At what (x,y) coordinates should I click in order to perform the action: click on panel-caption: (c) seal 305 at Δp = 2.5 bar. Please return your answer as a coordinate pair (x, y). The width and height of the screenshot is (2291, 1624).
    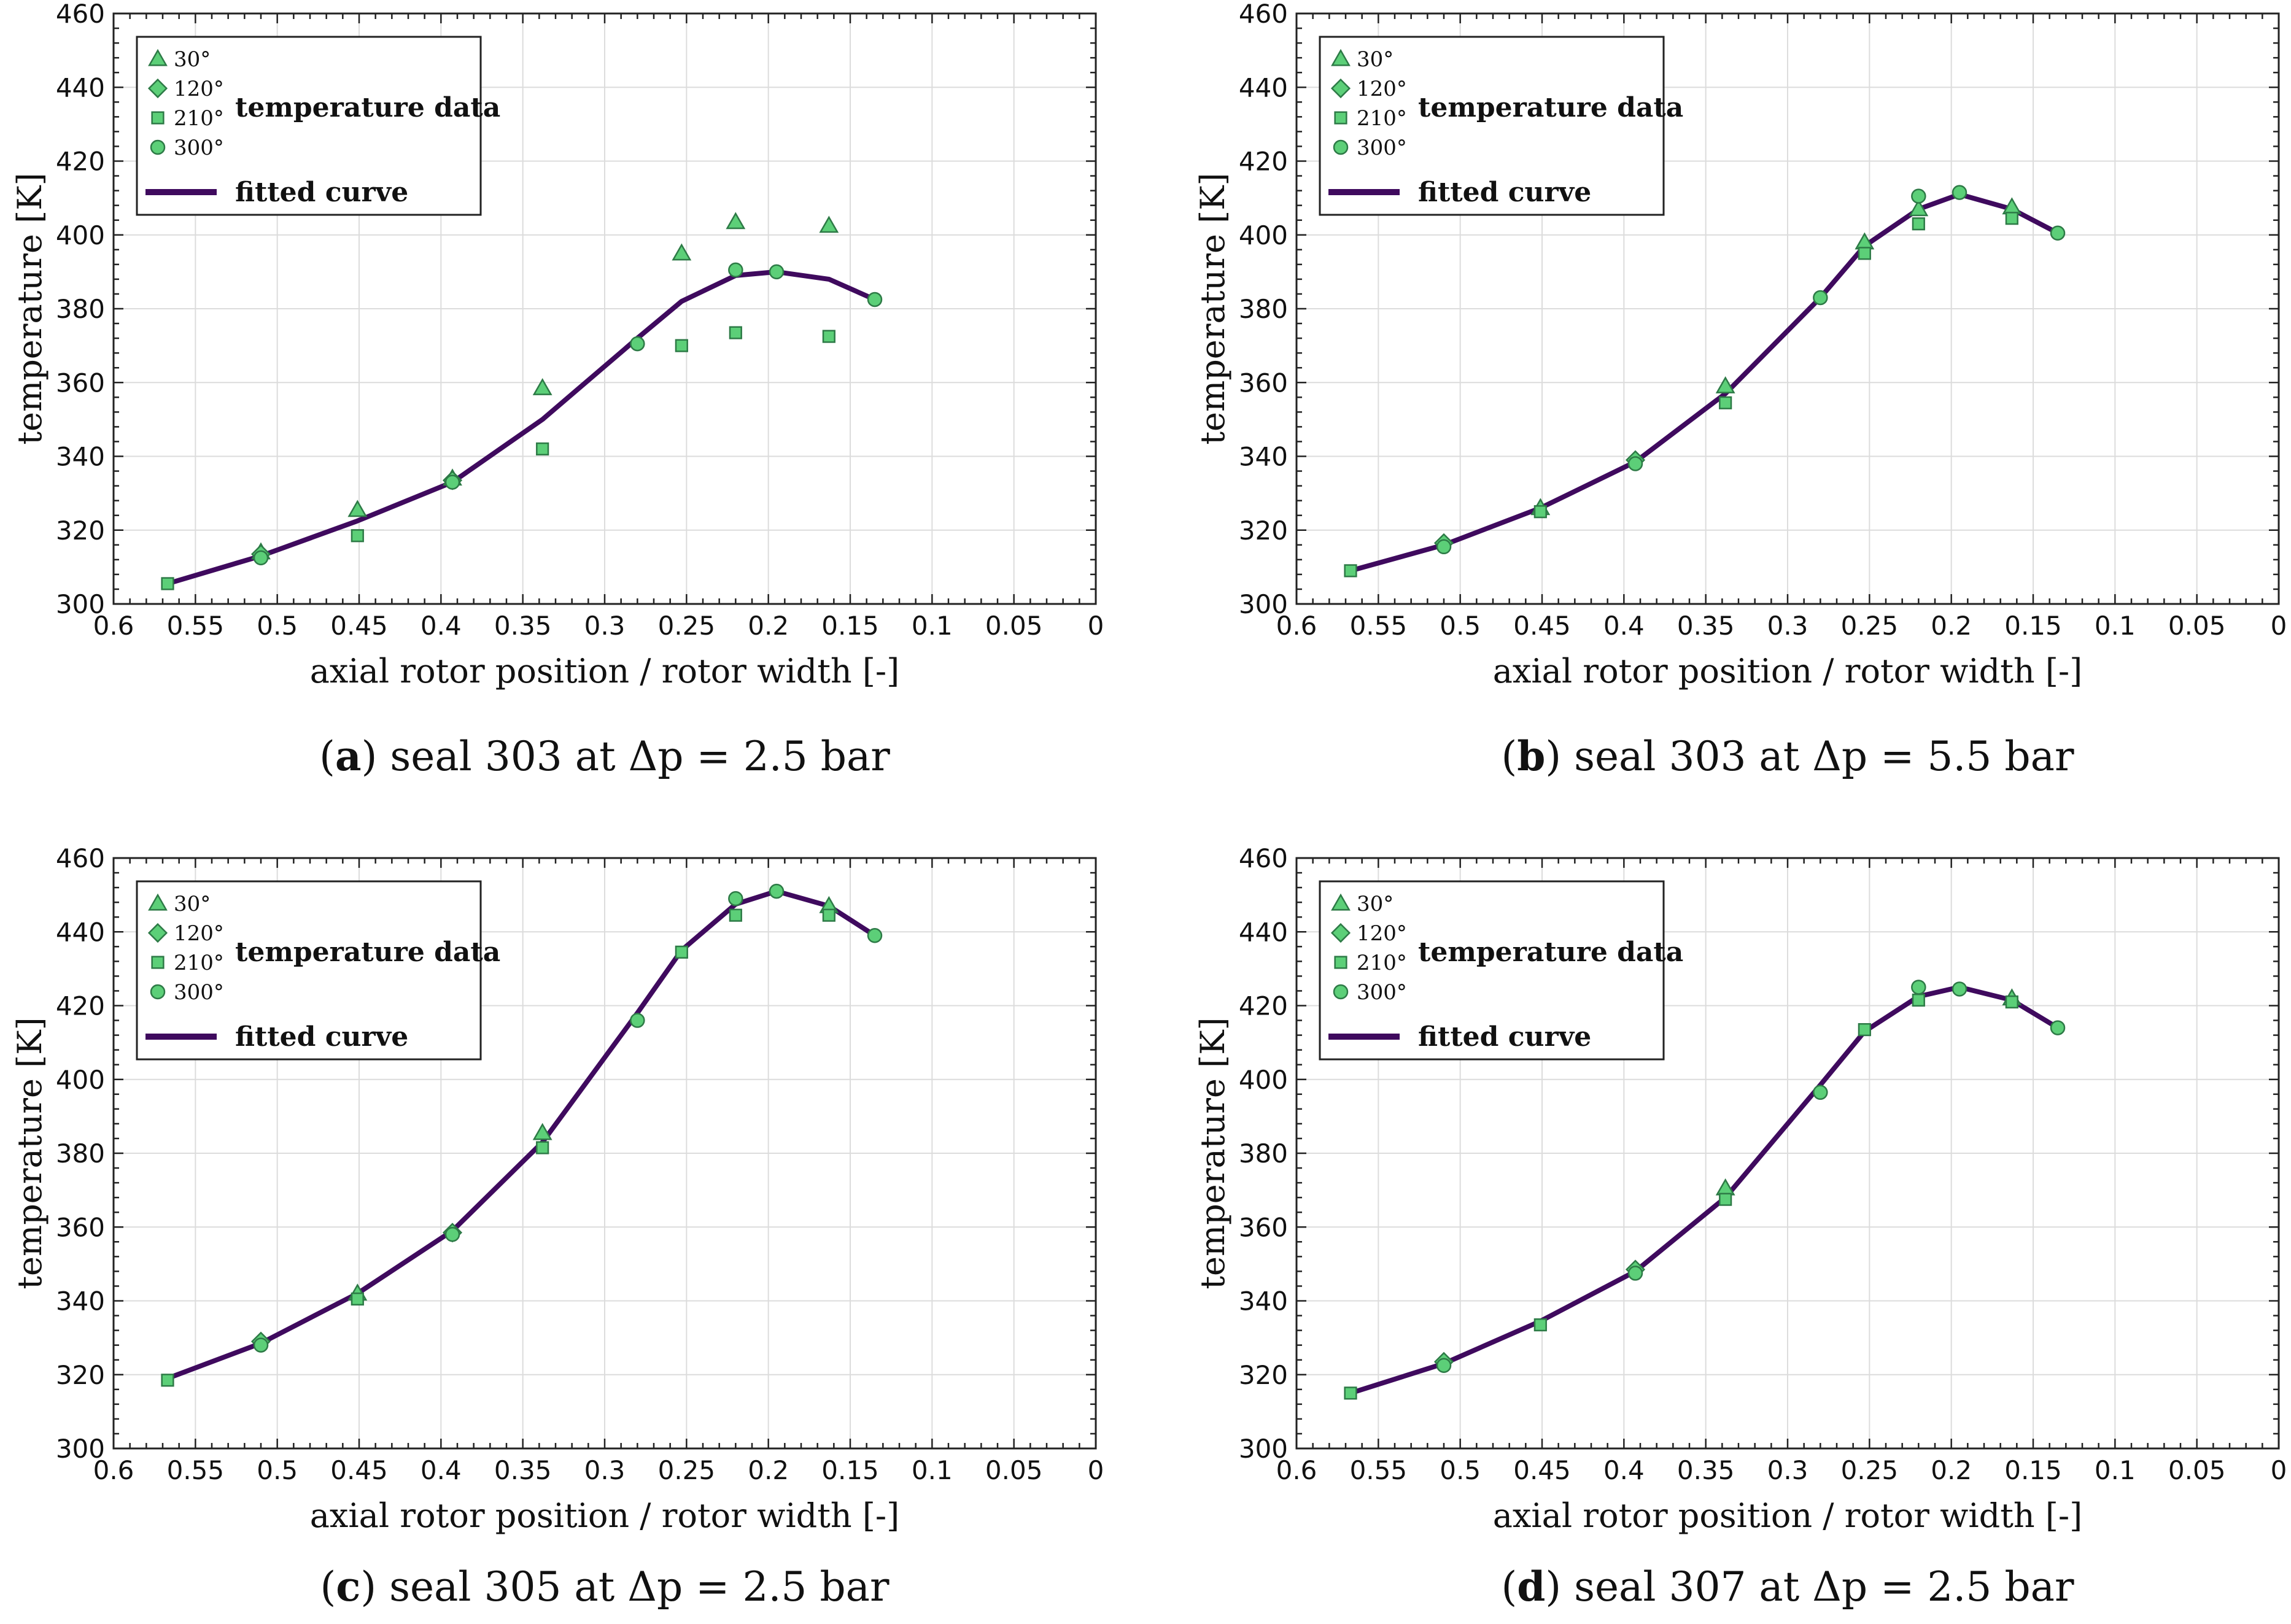
    Looking at the image, I should click on (605, 1586).